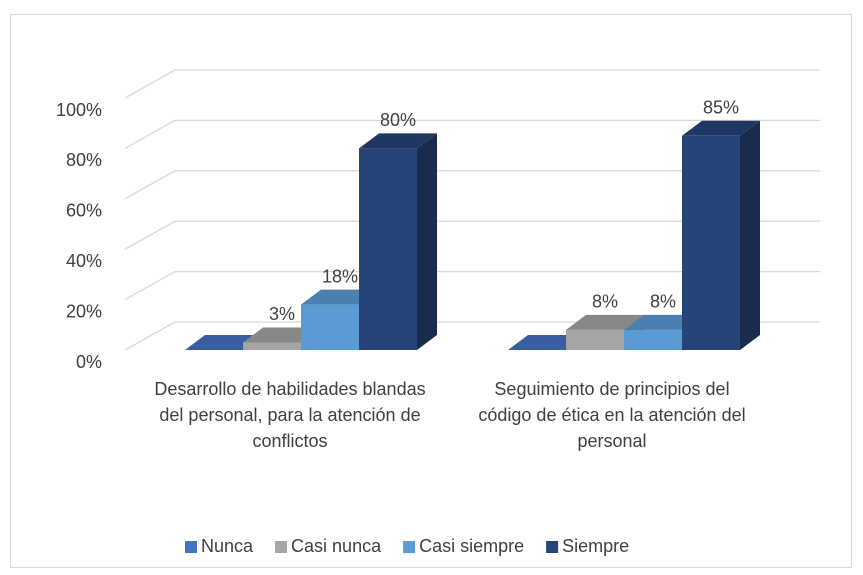 The height and width of the screenshot is (575, 863). Describe the element at coordinates (79, 110) in the screenshot. I see `y-tick-label: 100%` at that location.